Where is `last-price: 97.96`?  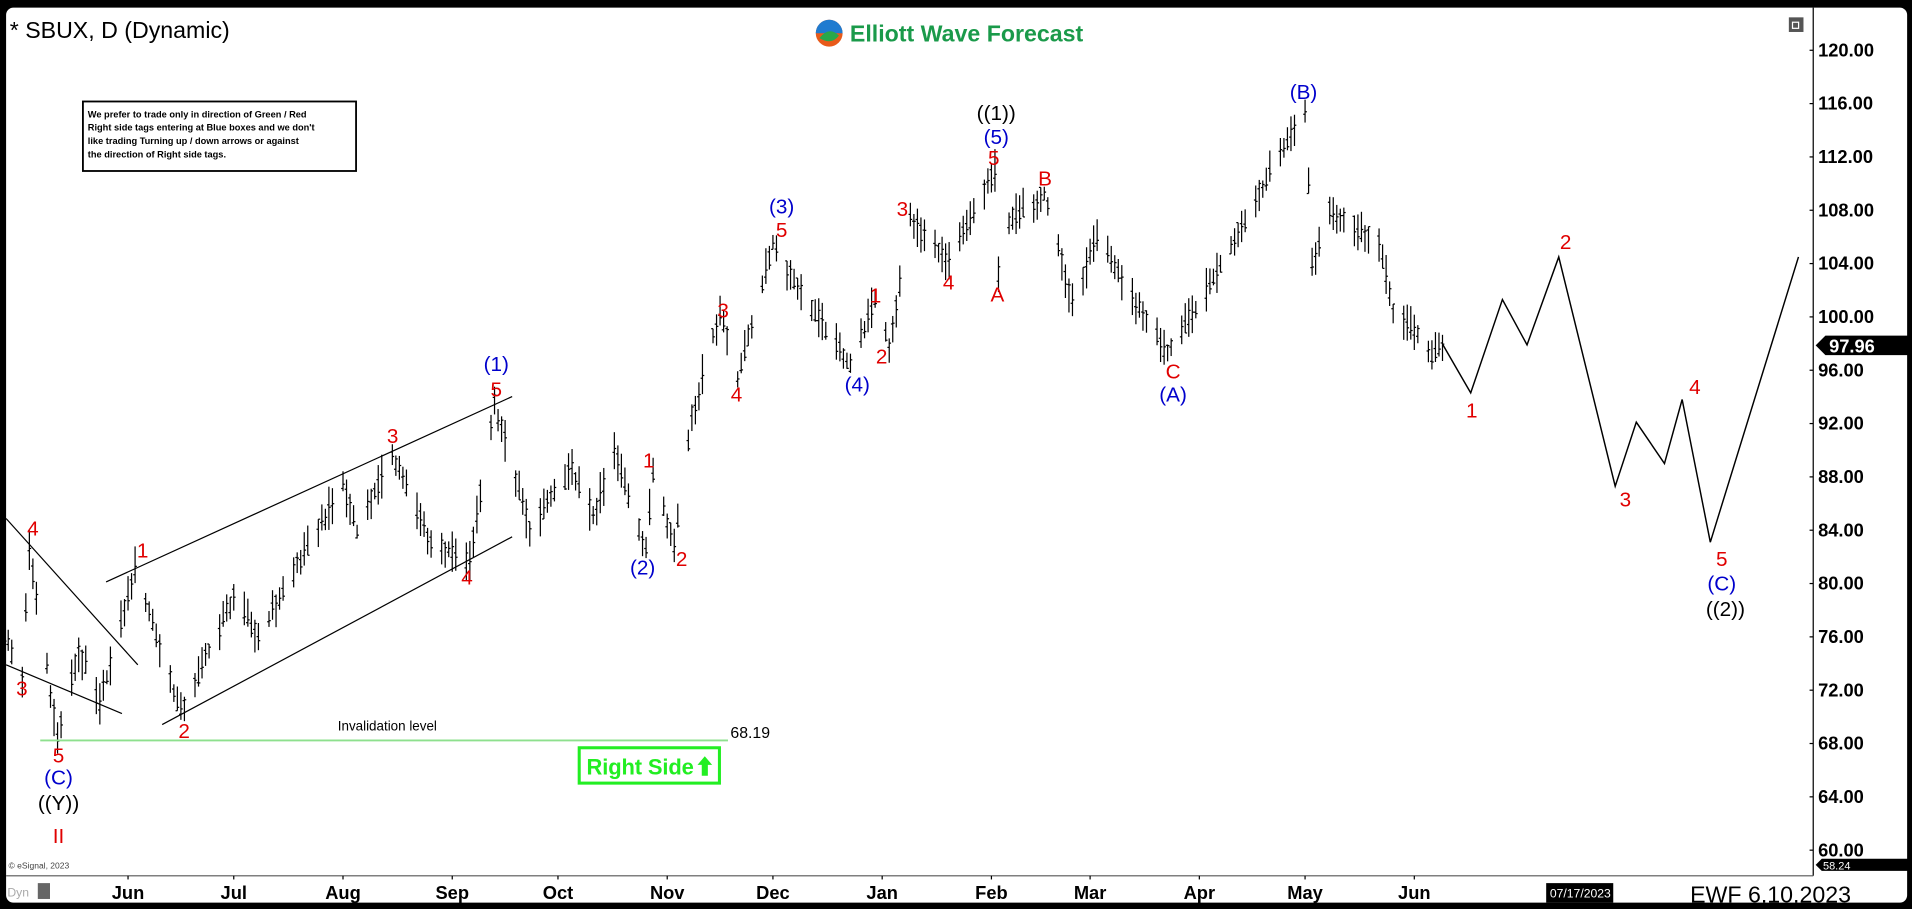
last-price: 97.96 is located at coordinates (1852, 346).